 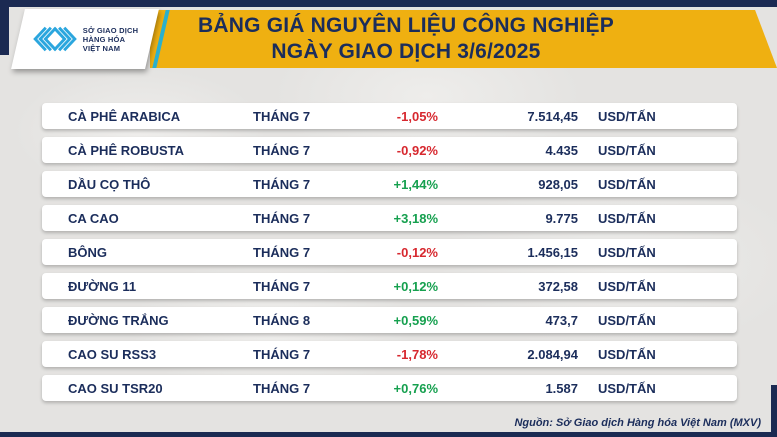 I want to click on commodity-name: CÀ PHÊ ROBUSTA, so click(x=126, y=150).